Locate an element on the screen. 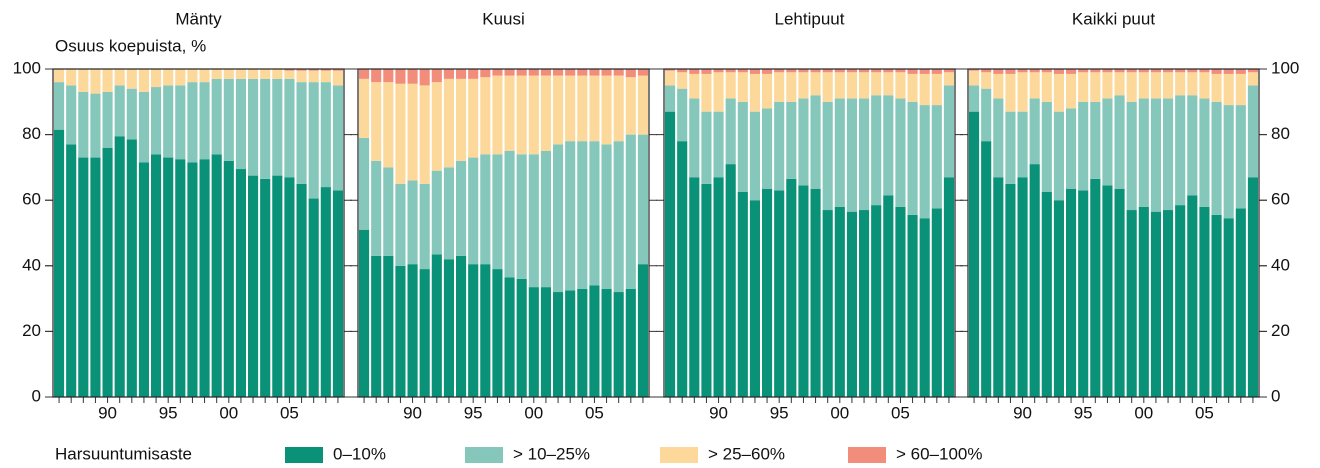 The height and width of the screenshot is (468, 1320). y-tick-label: 0 is located at coordinates (1275, 395).